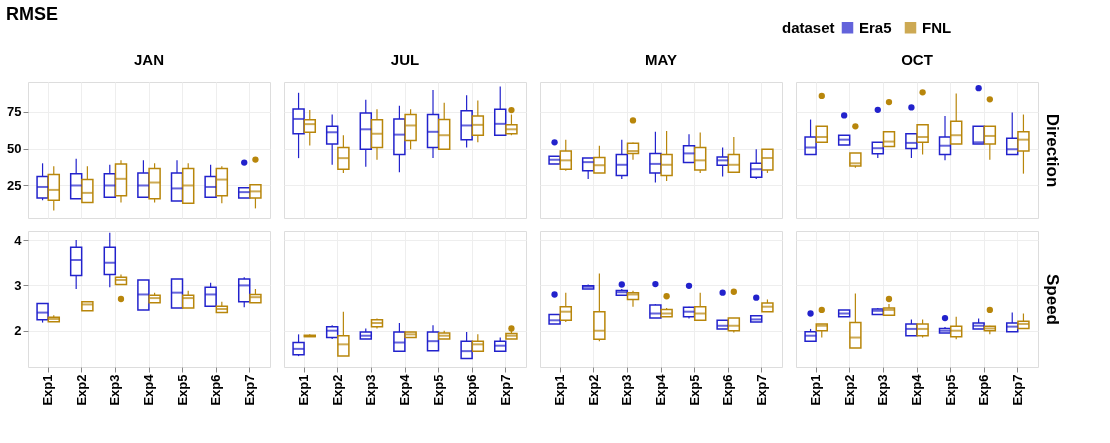 The height and width of the screenshot is (443, 1110). Describe the element at coordinates (14, 185) in the screenshot. I see `y-tick-label: 25` at that location.